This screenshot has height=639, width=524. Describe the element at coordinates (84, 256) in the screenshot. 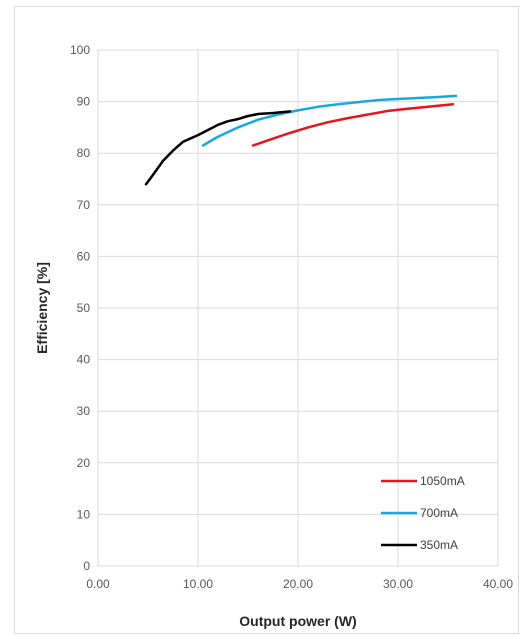

I see `y-tick-label: 60` at that location.